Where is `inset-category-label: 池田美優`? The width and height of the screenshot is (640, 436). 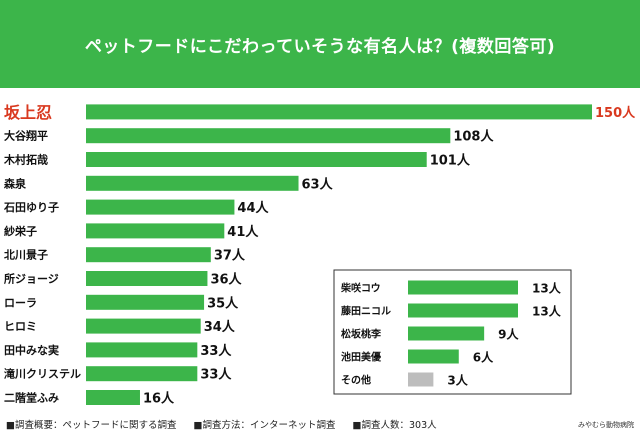 inset-category-label: 池田美優 is located at coordinates (361, 357).